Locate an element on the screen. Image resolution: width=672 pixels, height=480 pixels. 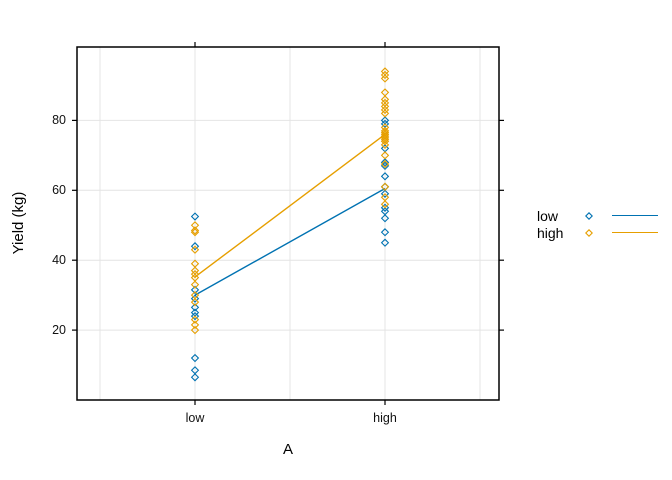
y-tick-label: 60 is located at coordinates (59, 190).